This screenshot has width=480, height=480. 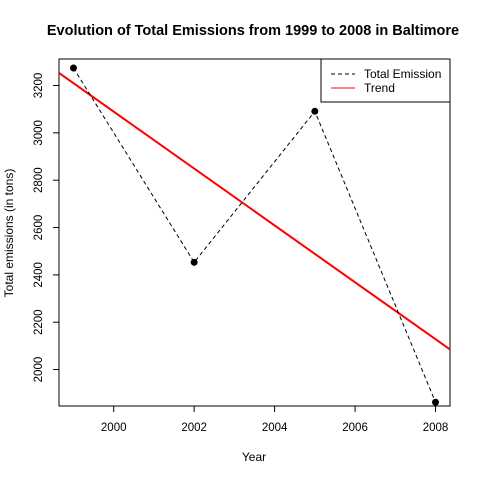 I want to click on y-axis: 2000 2200 2400 2600 2800 3000 3200, so click(x=46, y=228).